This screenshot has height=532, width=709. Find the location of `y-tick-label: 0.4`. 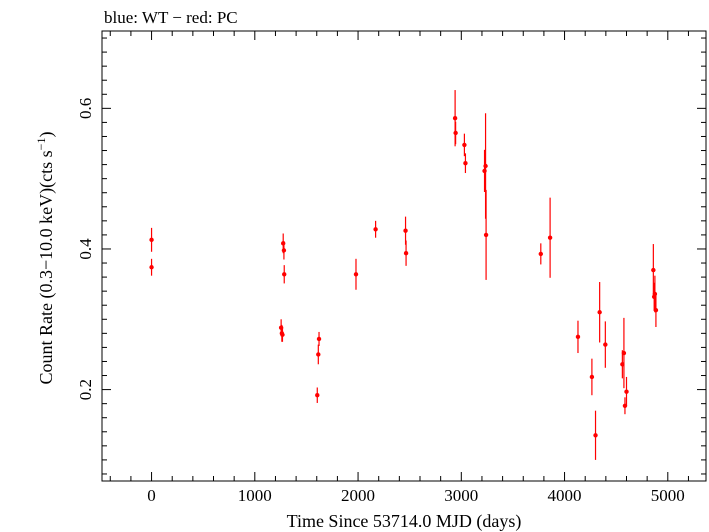

y-tick-label: 0.4 is located at coordinates (85, 249).